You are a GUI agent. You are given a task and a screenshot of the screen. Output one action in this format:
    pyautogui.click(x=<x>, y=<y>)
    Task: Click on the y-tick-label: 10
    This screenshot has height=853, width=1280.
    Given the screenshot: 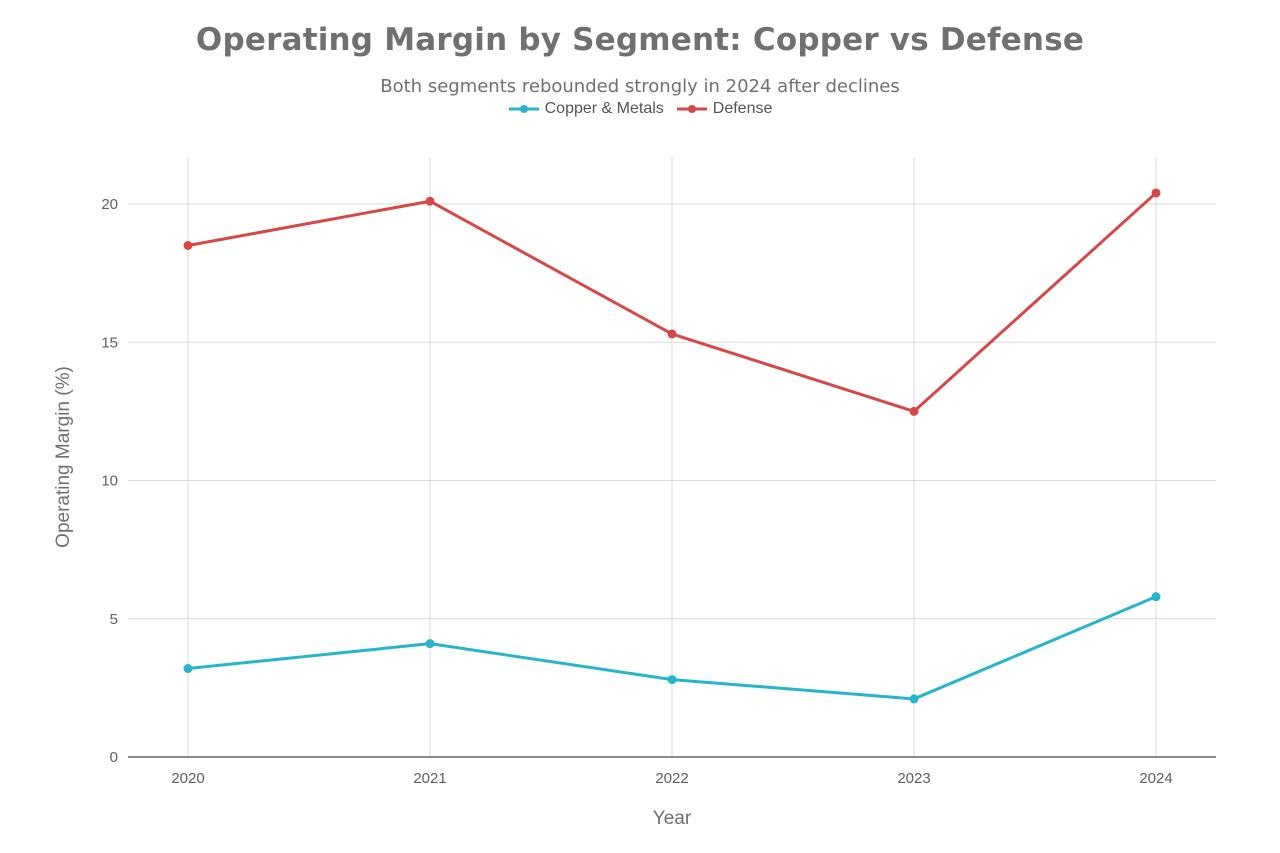 What is the action you would take?
    pyautogui.click(x=109, y=481)
    